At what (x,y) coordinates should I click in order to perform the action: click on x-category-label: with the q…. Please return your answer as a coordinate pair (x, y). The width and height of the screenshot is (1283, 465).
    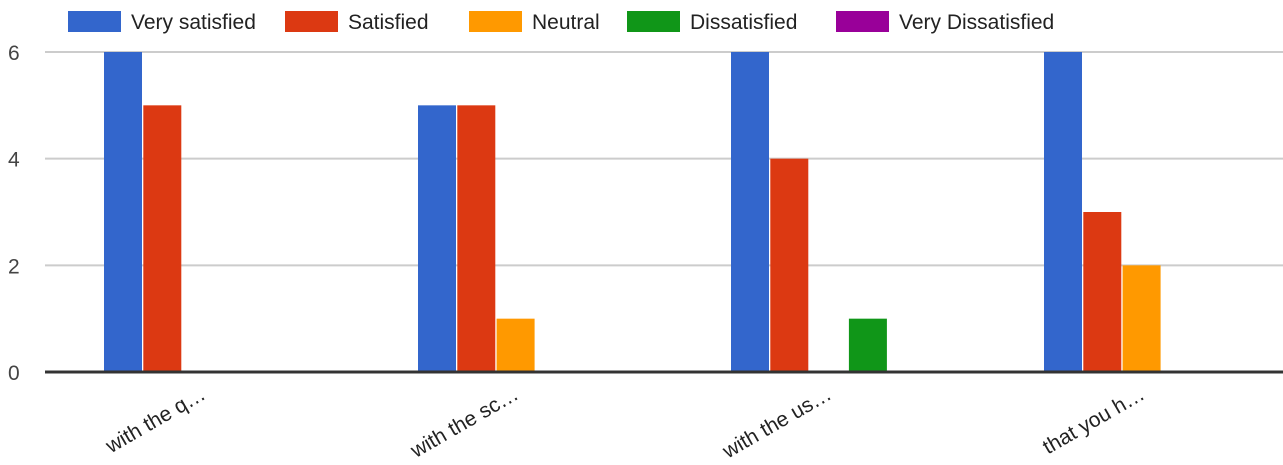
    Looking at the image, I should click on (155, 420).